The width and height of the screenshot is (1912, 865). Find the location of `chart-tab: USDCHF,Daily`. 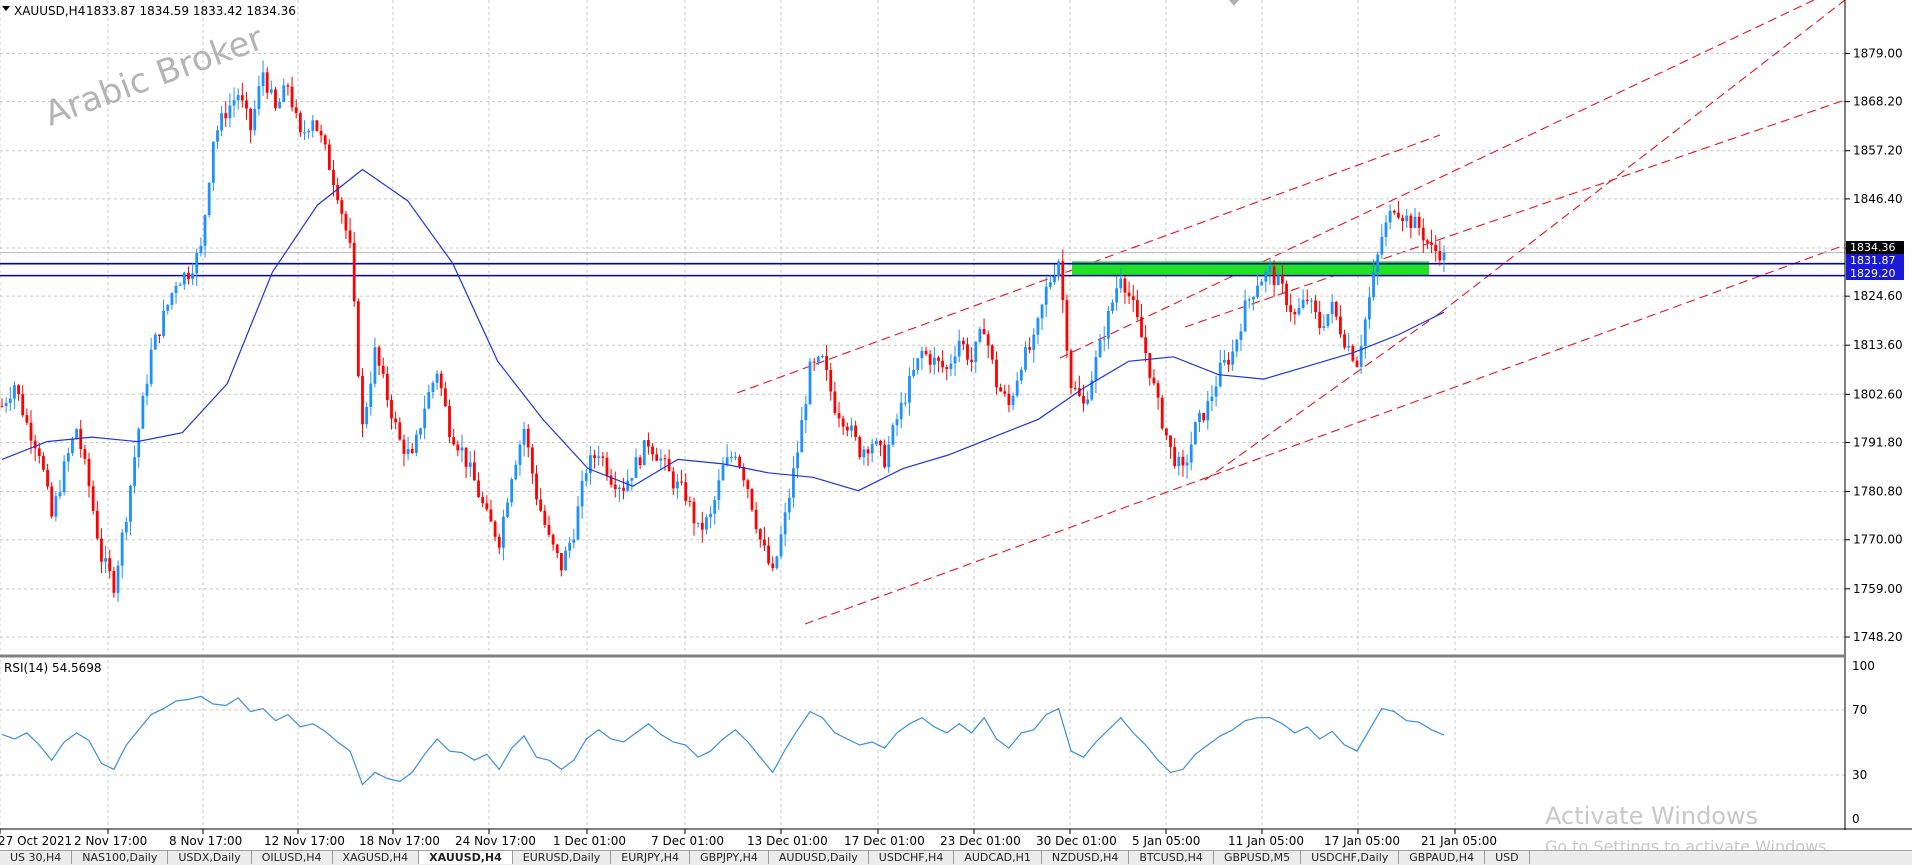

chart-tab: USDCHF,Daily is located at coordinates (1350, 857).